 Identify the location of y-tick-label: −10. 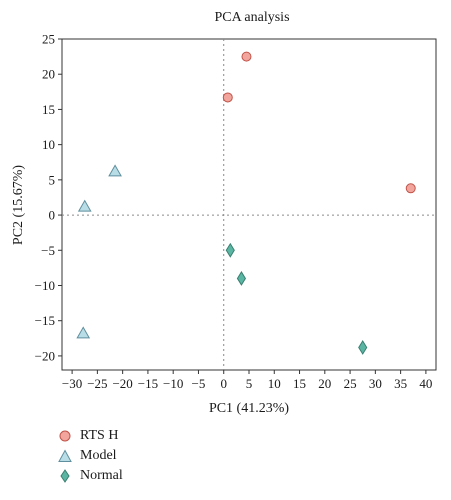
(45, 285).